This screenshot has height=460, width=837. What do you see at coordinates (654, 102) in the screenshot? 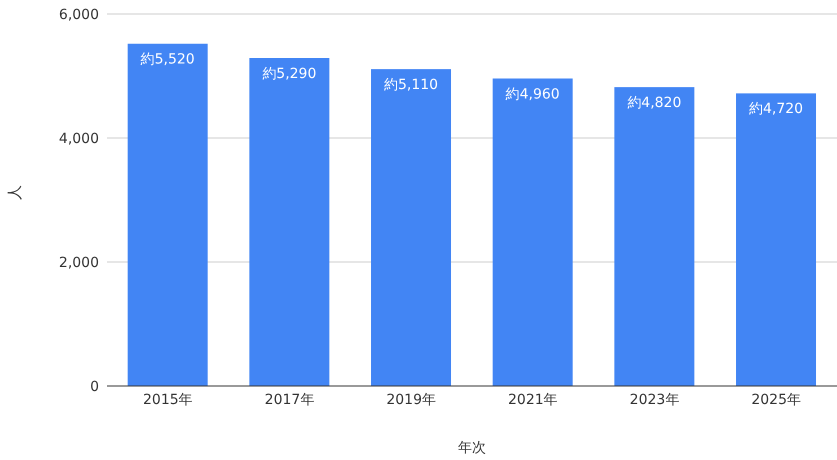
I see `data-label: 約4,820` at bounding box center [654, 102].